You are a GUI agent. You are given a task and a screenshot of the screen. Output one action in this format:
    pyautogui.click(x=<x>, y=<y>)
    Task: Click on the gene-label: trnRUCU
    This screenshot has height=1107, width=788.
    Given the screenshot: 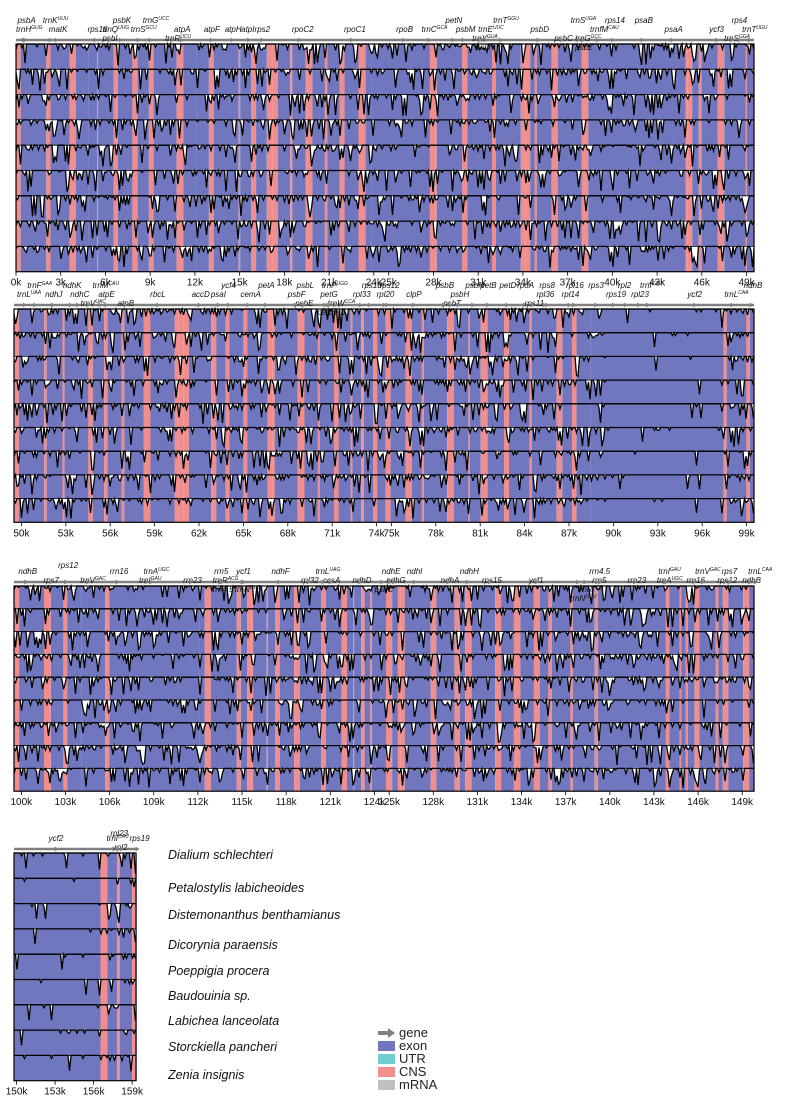 What is the action you would take?
    pyautogui.click(x=178, y=38)
    